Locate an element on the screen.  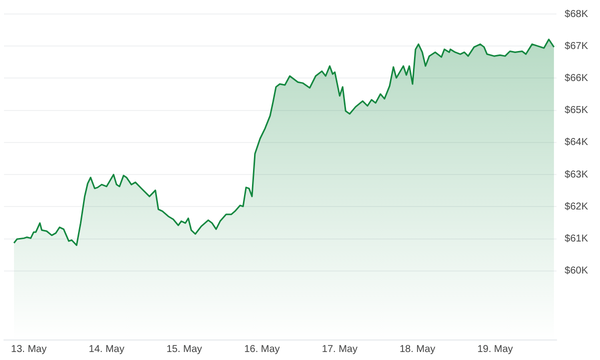
y-tick-label: $65K is located at coordinates (576, 110).